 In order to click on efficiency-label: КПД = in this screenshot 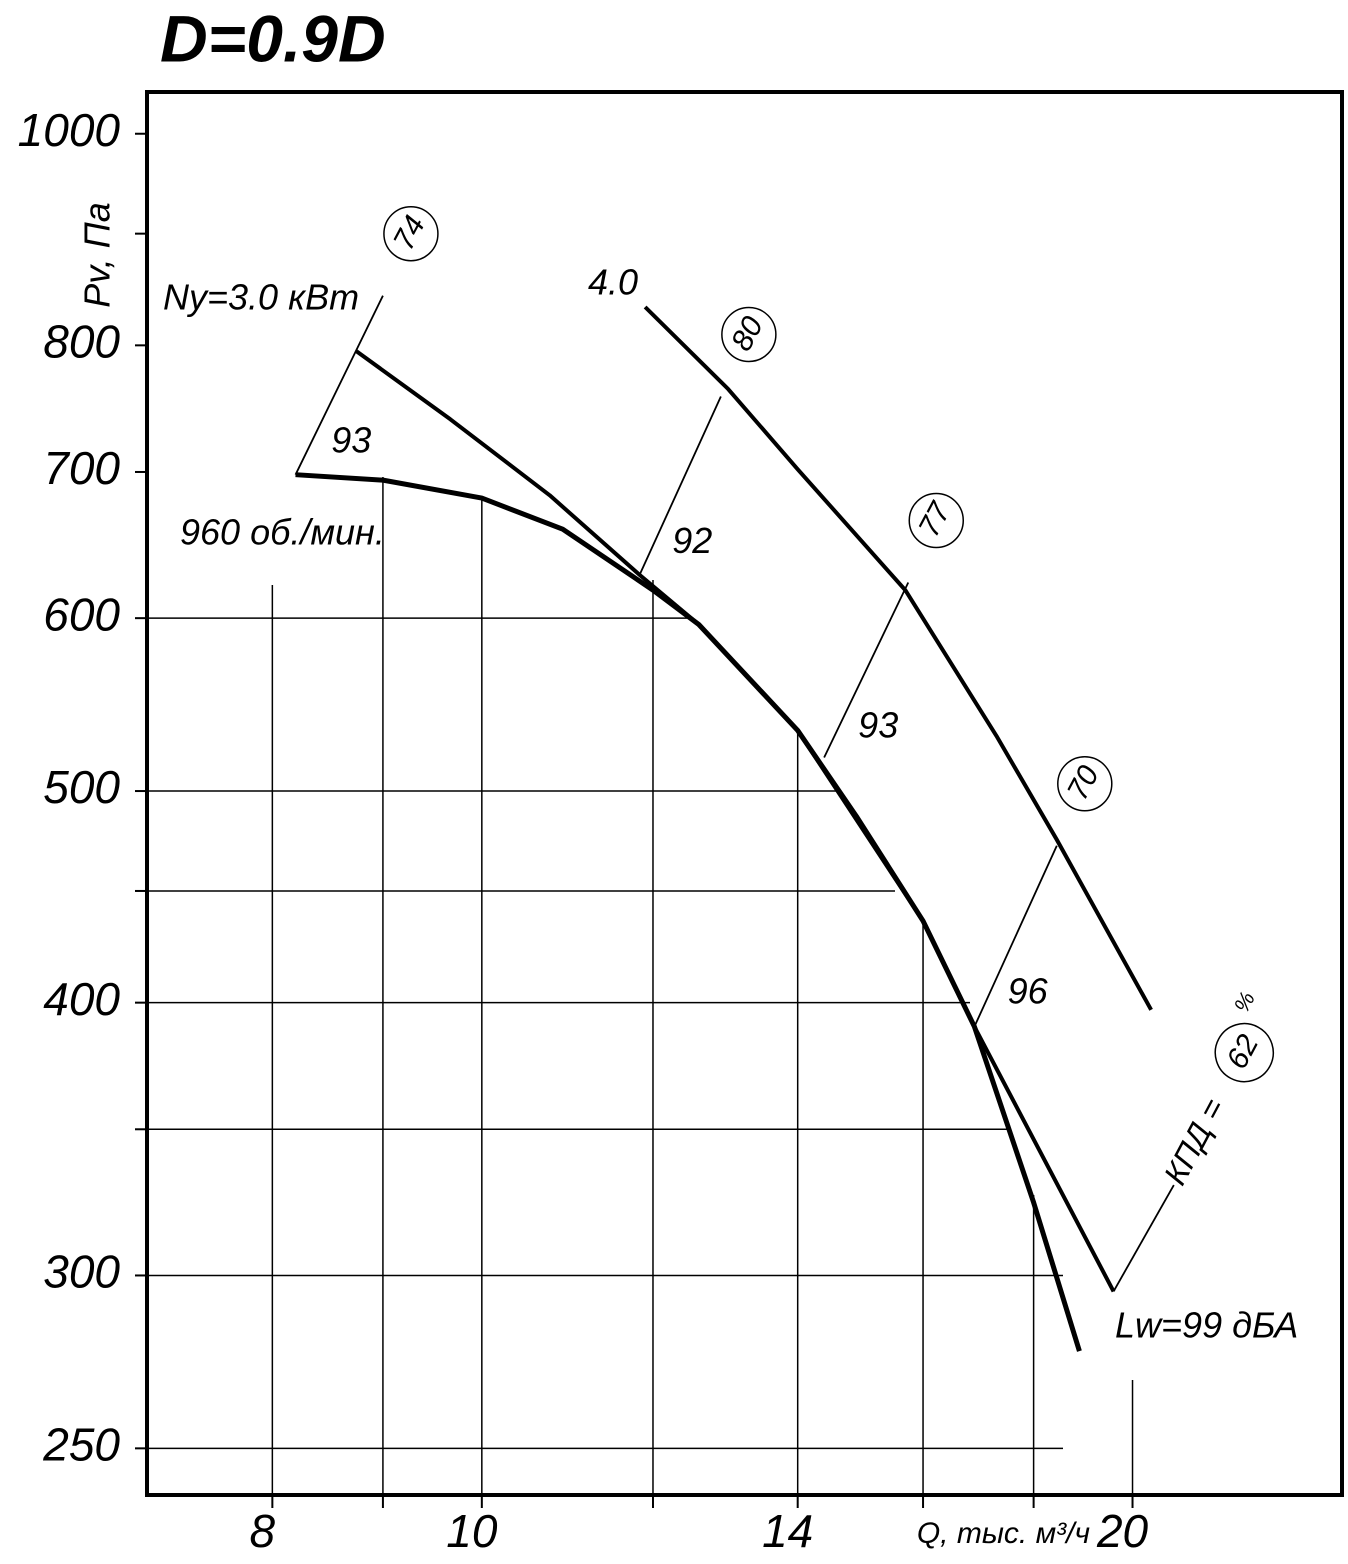, I will do `click(1194, 1141)`.